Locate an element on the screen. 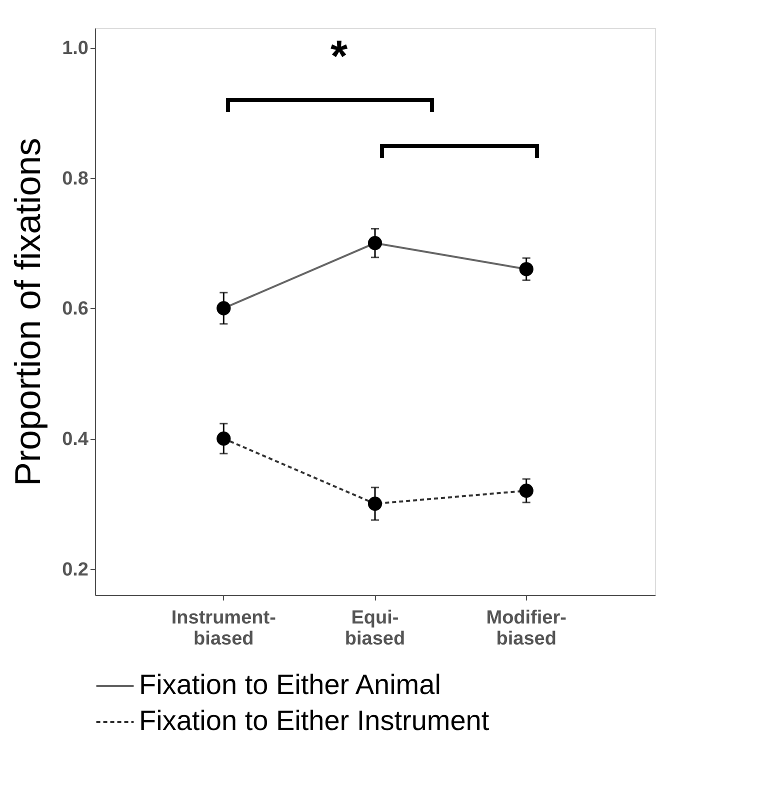 Image resolution: width=766 pixels, height=798 pixels. y-tick-label: 0.8 is located at coordinates (75, 179).